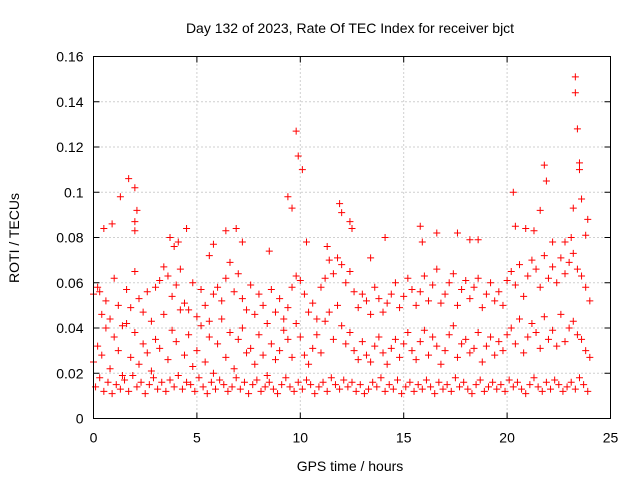 This screenshot has width=640, height=480. What do you see at coordinates (14, 238) in the screenshot?
I see `y-axis-label: ROTI / TECUs` at bounding box center [14, 238].